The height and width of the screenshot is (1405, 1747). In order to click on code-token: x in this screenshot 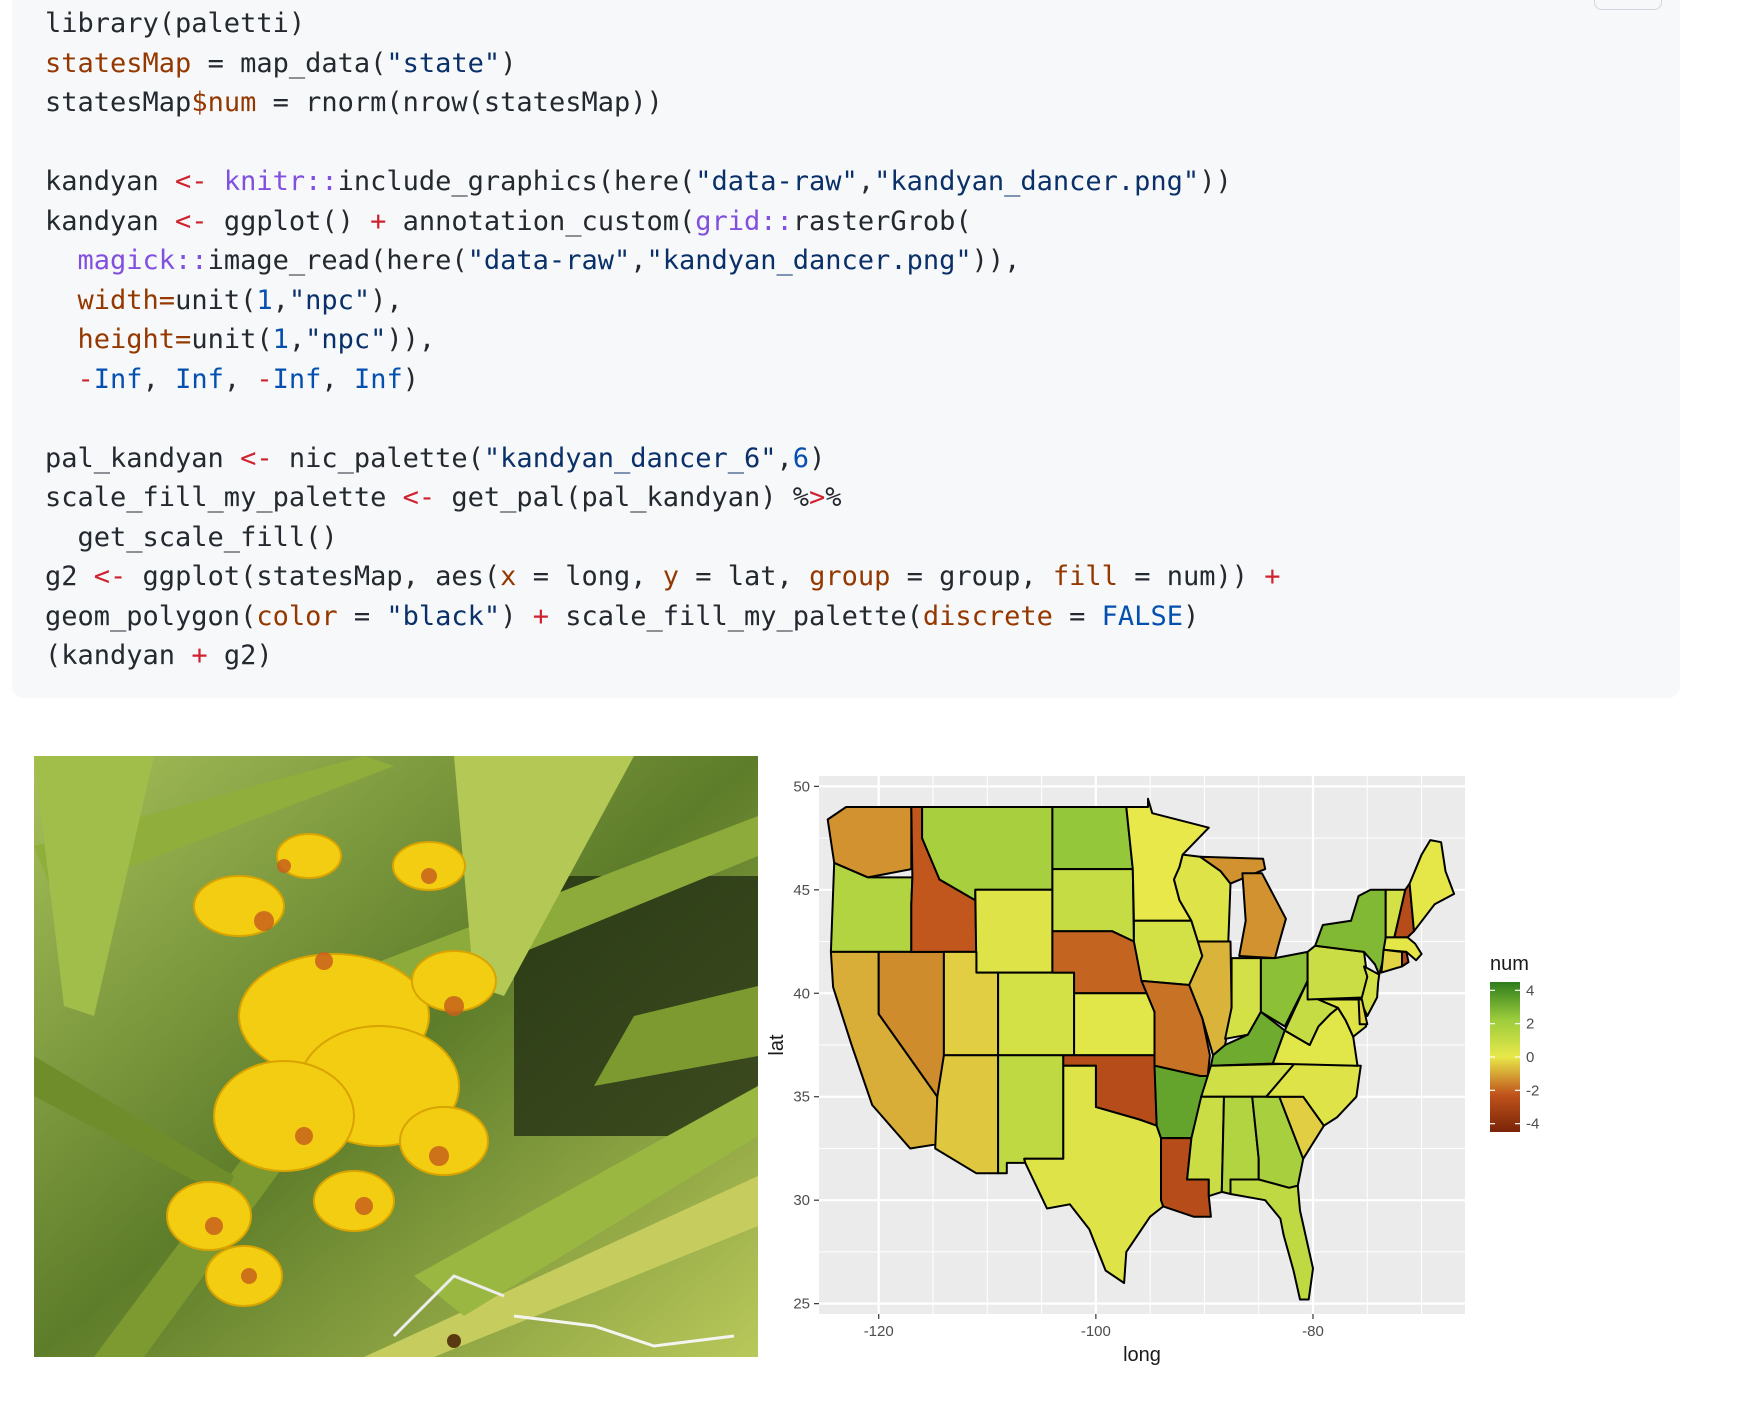, I will do `click(508, 576)`.